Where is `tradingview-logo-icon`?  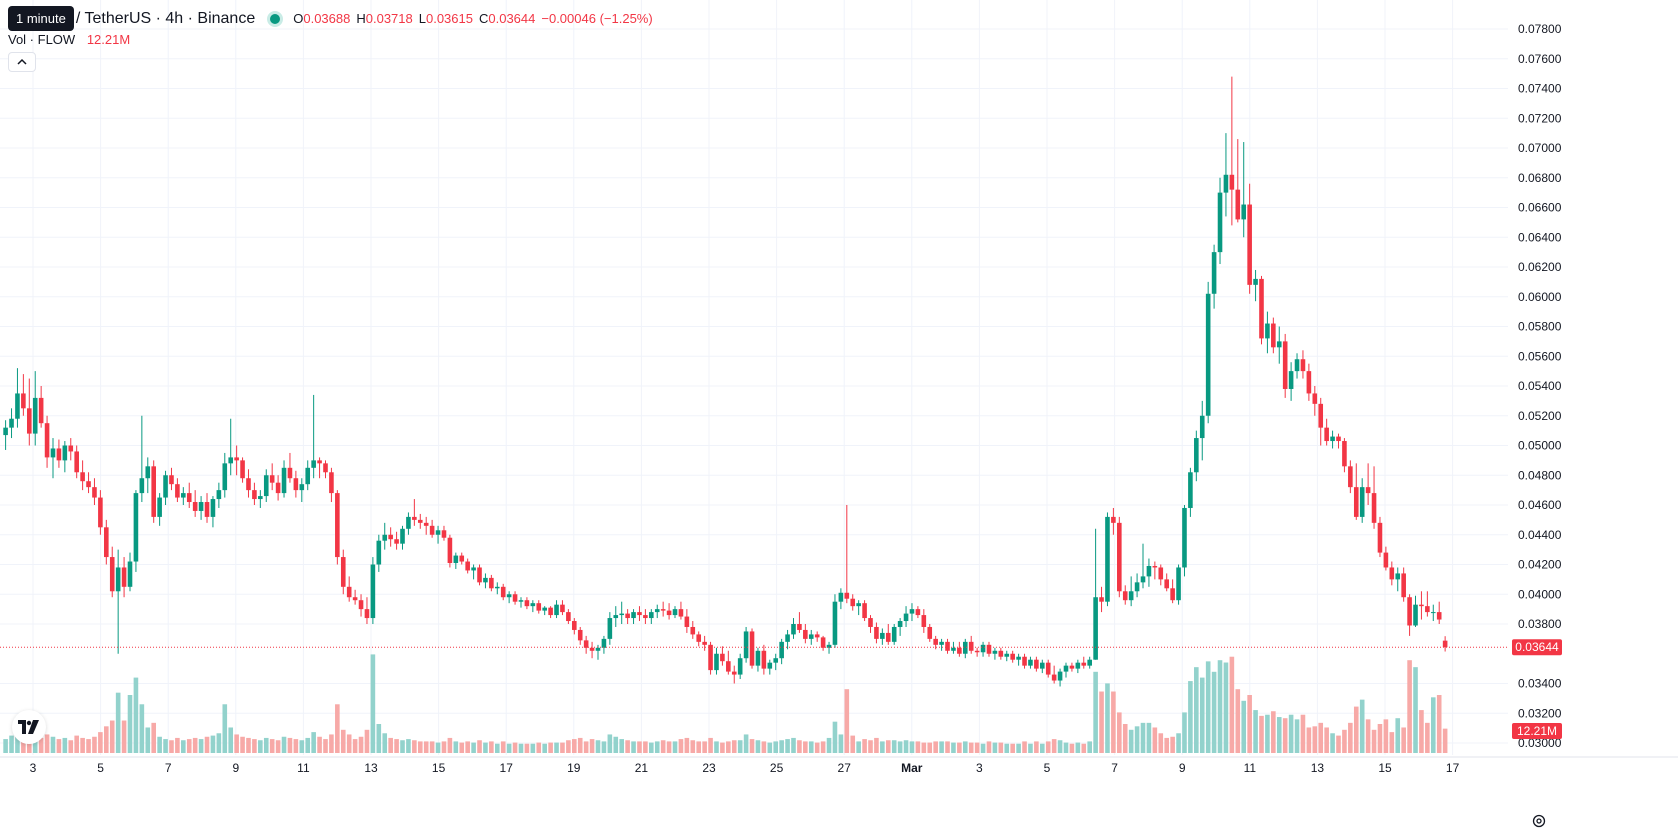
tradingview-logo-icon is located at coordinates (29, 727).